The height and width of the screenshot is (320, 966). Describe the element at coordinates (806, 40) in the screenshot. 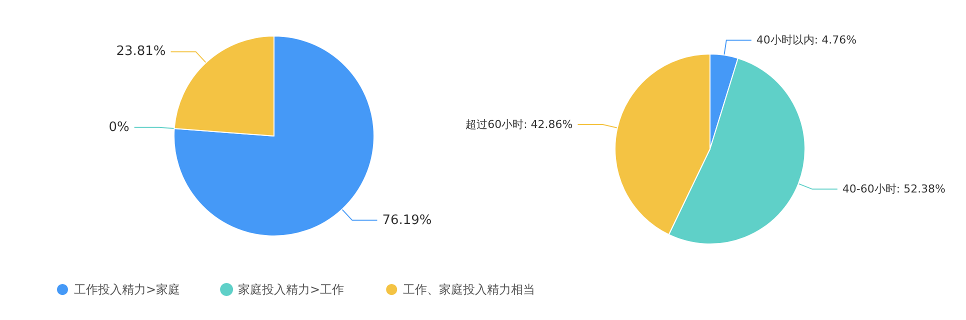

I see `slice-label: 40小时以内: 4.76%` at that location.